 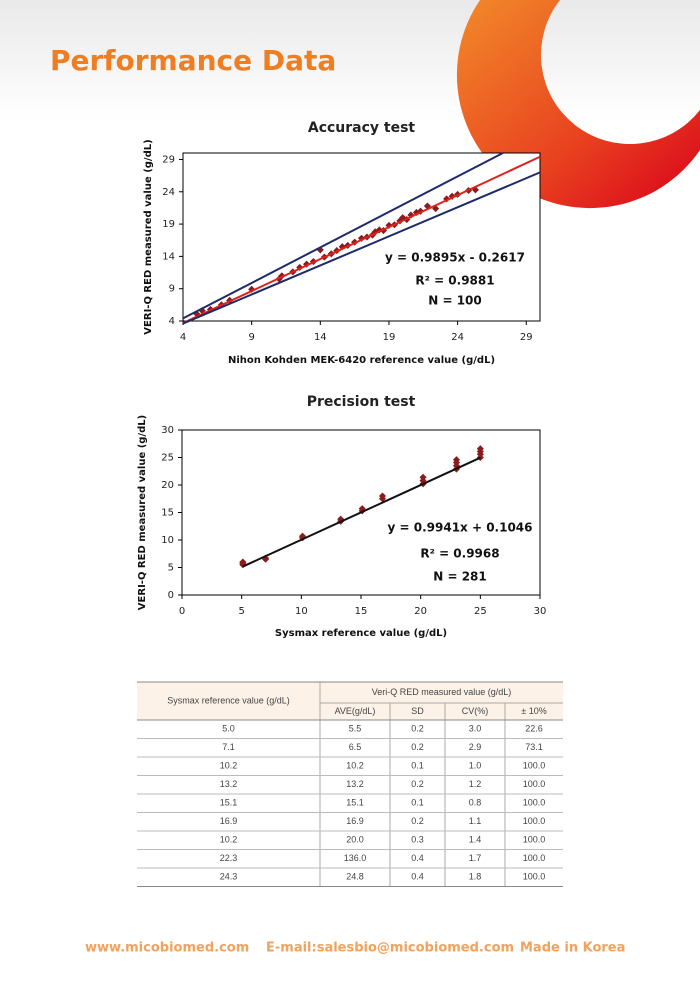 What do you see at coordinates (455, 258) in the screenshot?
I see `annotation: y = 0.9895x - 0.2617` at bounding box center [455, 258].